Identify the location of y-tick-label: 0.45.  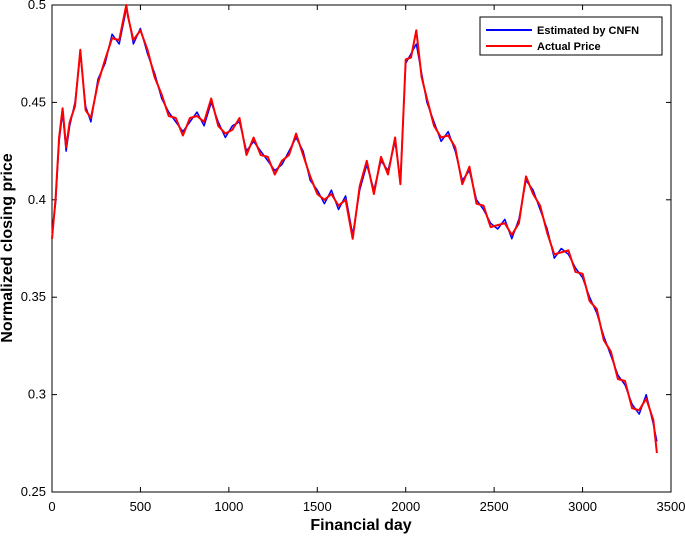
(33, 101).